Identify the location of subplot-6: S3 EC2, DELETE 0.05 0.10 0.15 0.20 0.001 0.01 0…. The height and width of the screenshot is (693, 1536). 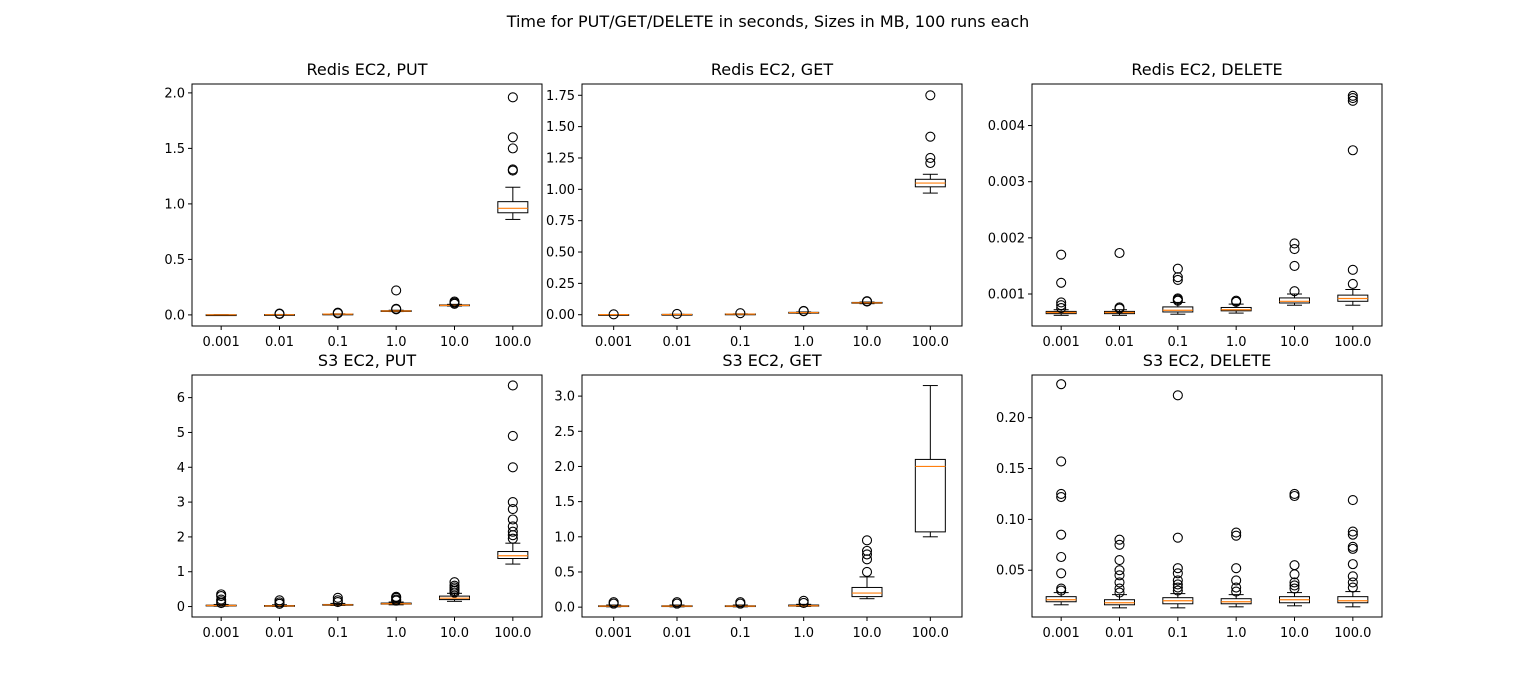
(1189, 496).